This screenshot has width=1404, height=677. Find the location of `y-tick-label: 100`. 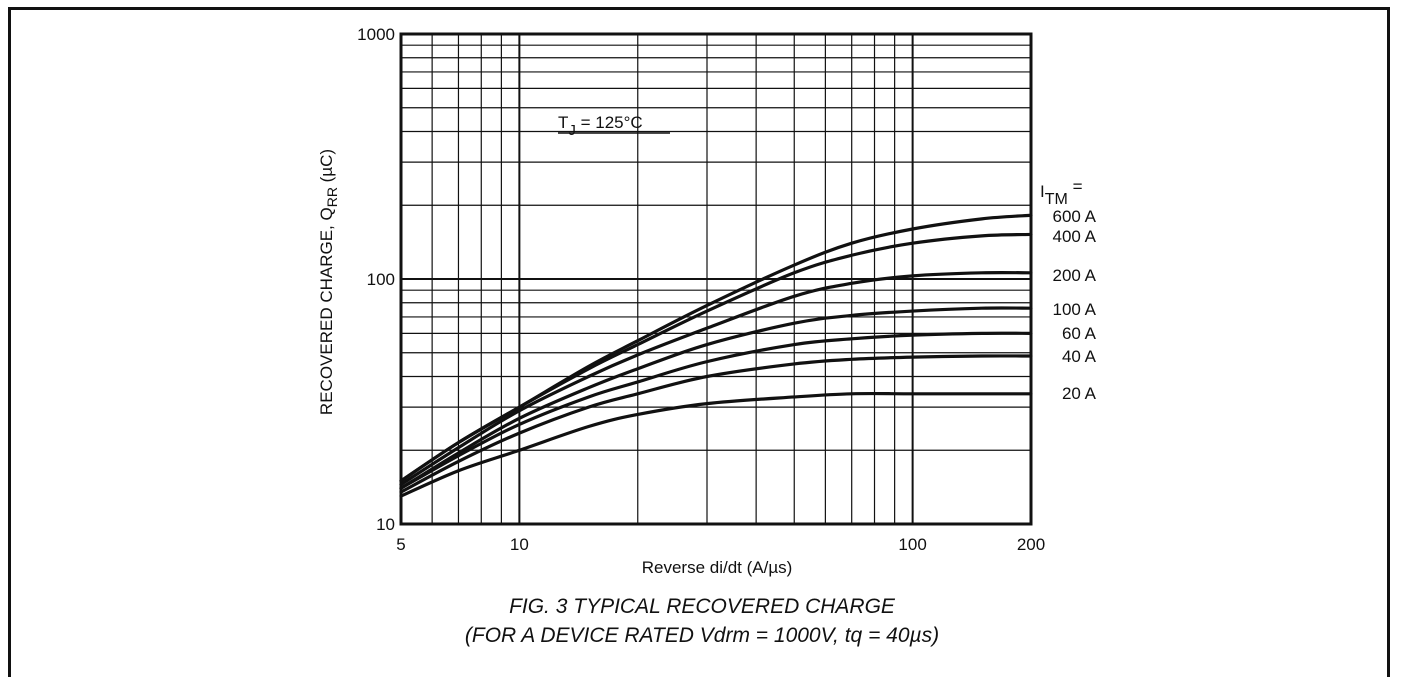

y-tick-label: 100 is located at coordinates (381, 279).